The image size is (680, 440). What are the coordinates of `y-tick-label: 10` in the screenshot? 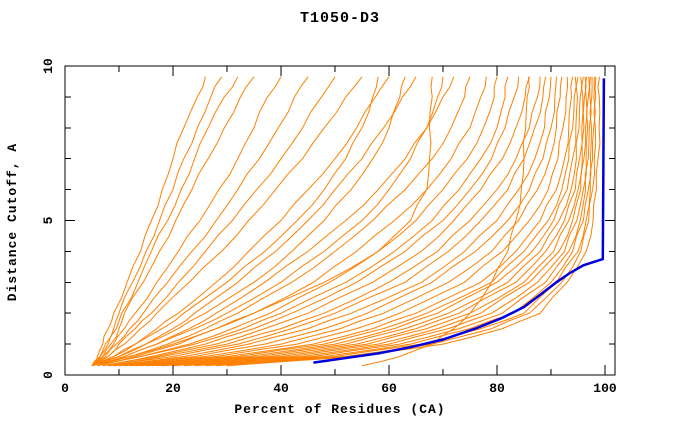 It's located at (48, 66).